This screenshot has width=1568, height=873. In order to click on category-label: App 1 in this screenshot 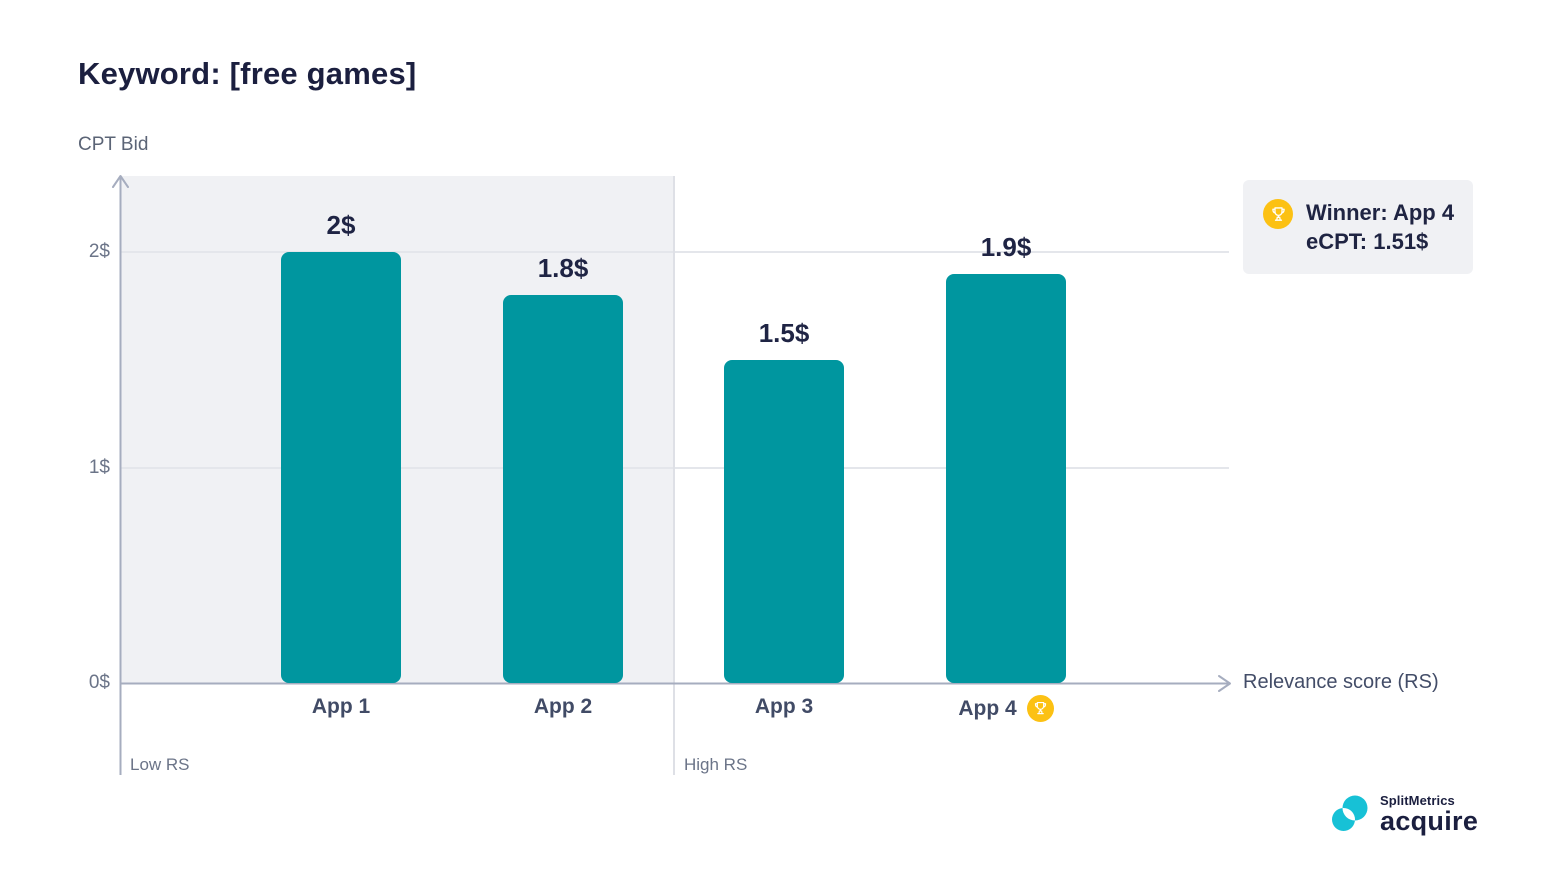, I will do `click(341, 707)`.